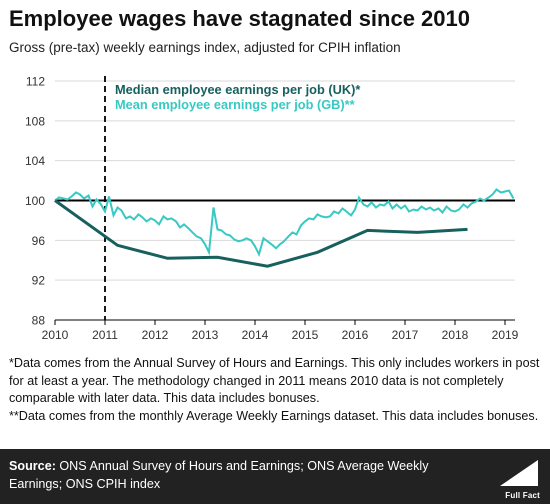 This screenshot has width=550, height=504. What do you see at coordinates (39, 281) in the screenshot?
I see `y-tick-label: 92` at bounding box center [39, 281].